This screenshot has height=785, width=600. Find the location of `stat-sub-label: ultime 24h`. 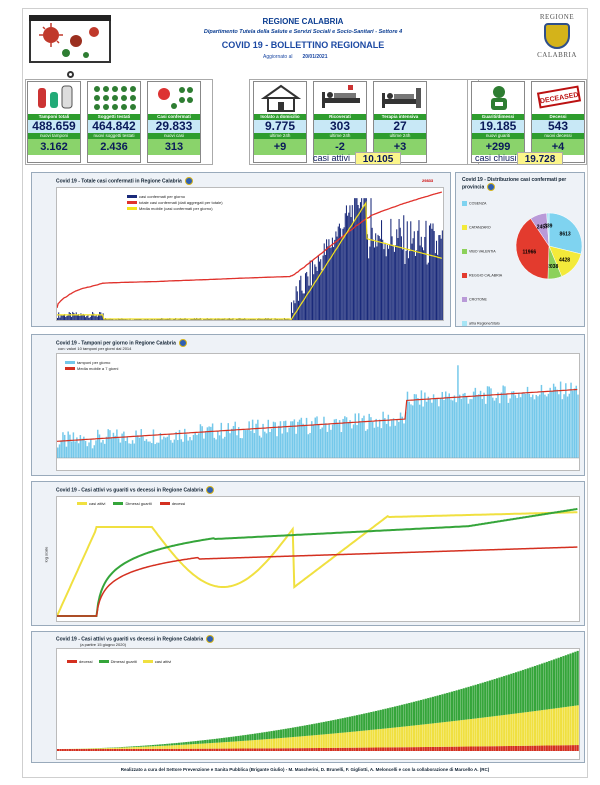

stat-sub-label: ultime 24h is located at coordinates (340, 136).